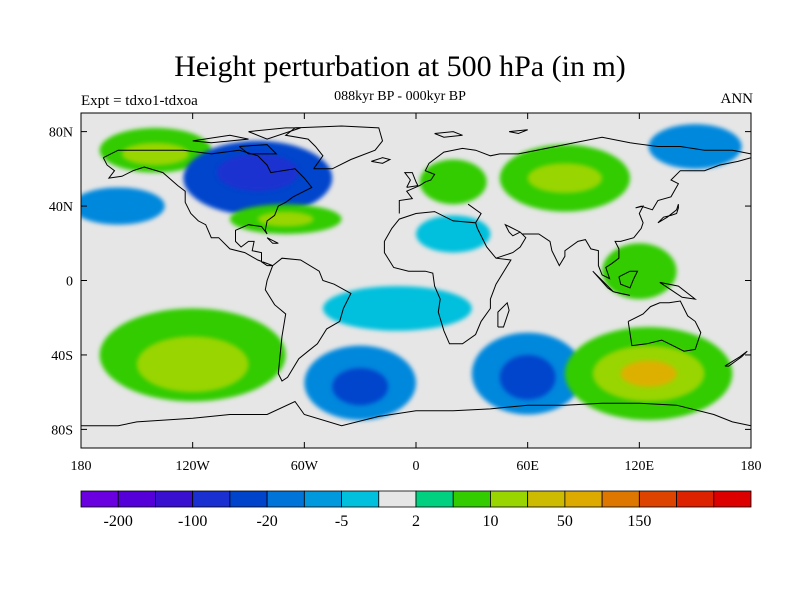  I want to click on colorbar-label: 150, so click(639, 521).